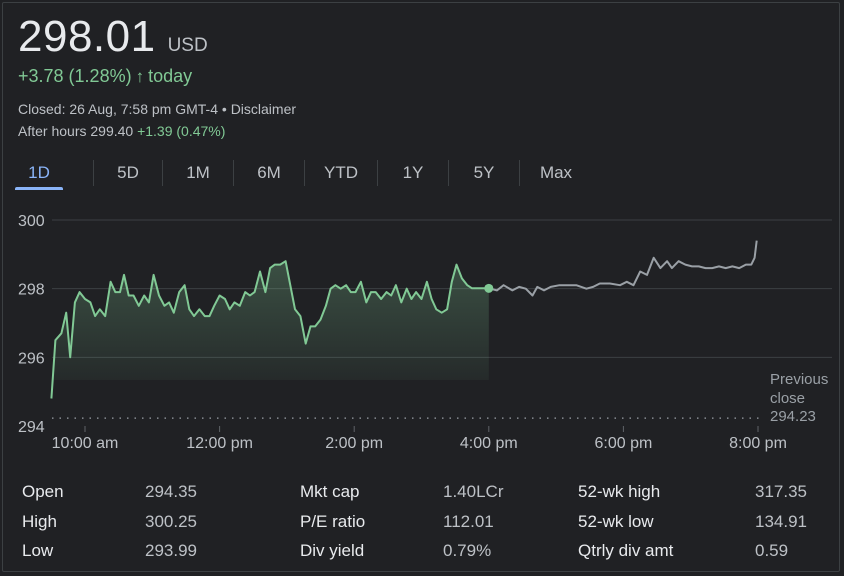  I want to click on y-tick-label: 294, so click(31, 427).